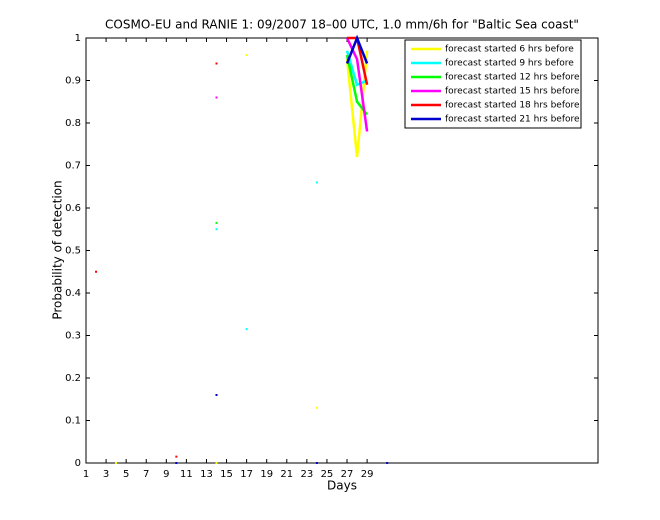  What do you see at coordinates (327, 474) in the screenshot?
I see `x-tick-label: 25` at bounding box center [327, 474].